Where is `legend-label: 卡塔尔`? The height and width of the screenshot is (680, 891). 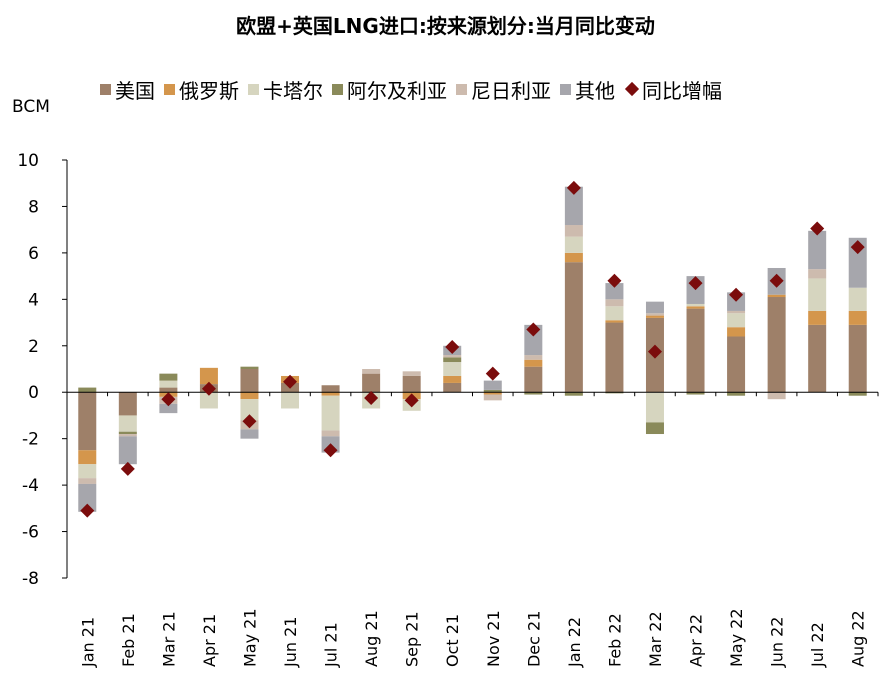 legend-label: 卡塔尔 is located at coordinates (293, 90).